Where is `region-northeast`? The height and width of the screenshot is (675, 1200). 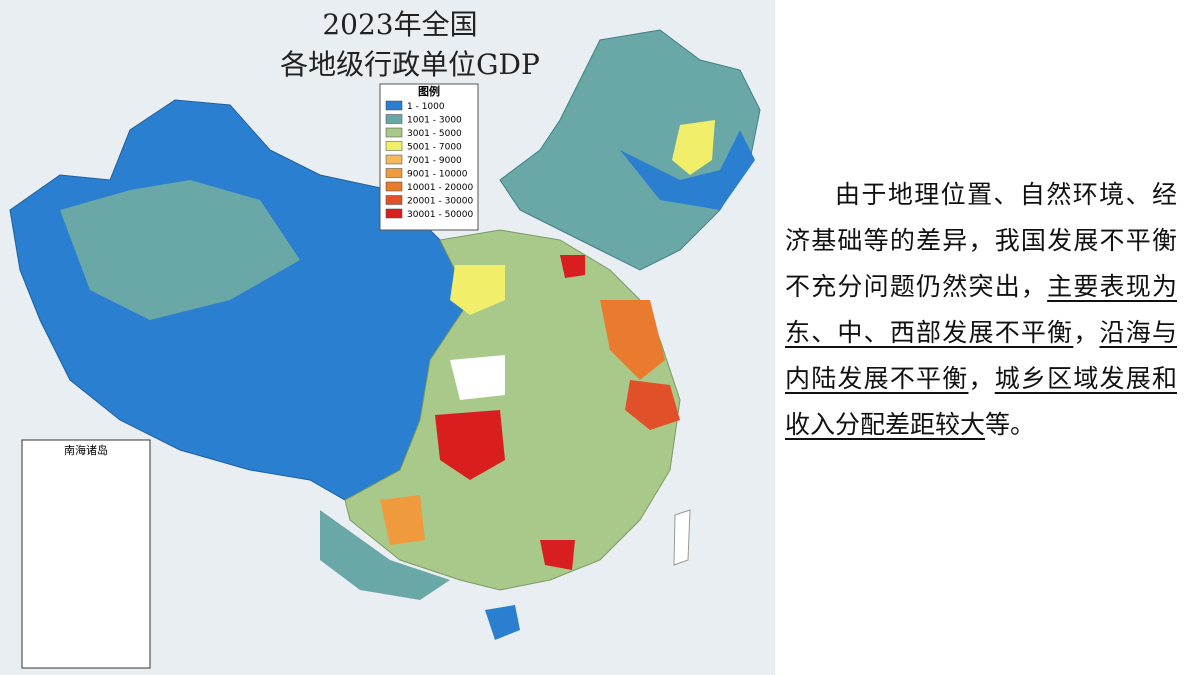 region-northeast is located at coordinates (630, 150).